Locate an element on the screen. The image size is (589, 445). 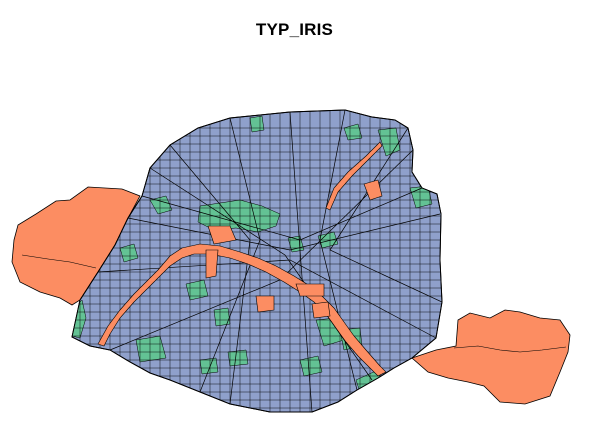
zone-buttes-chaumont is located at coordinates (373, 190).